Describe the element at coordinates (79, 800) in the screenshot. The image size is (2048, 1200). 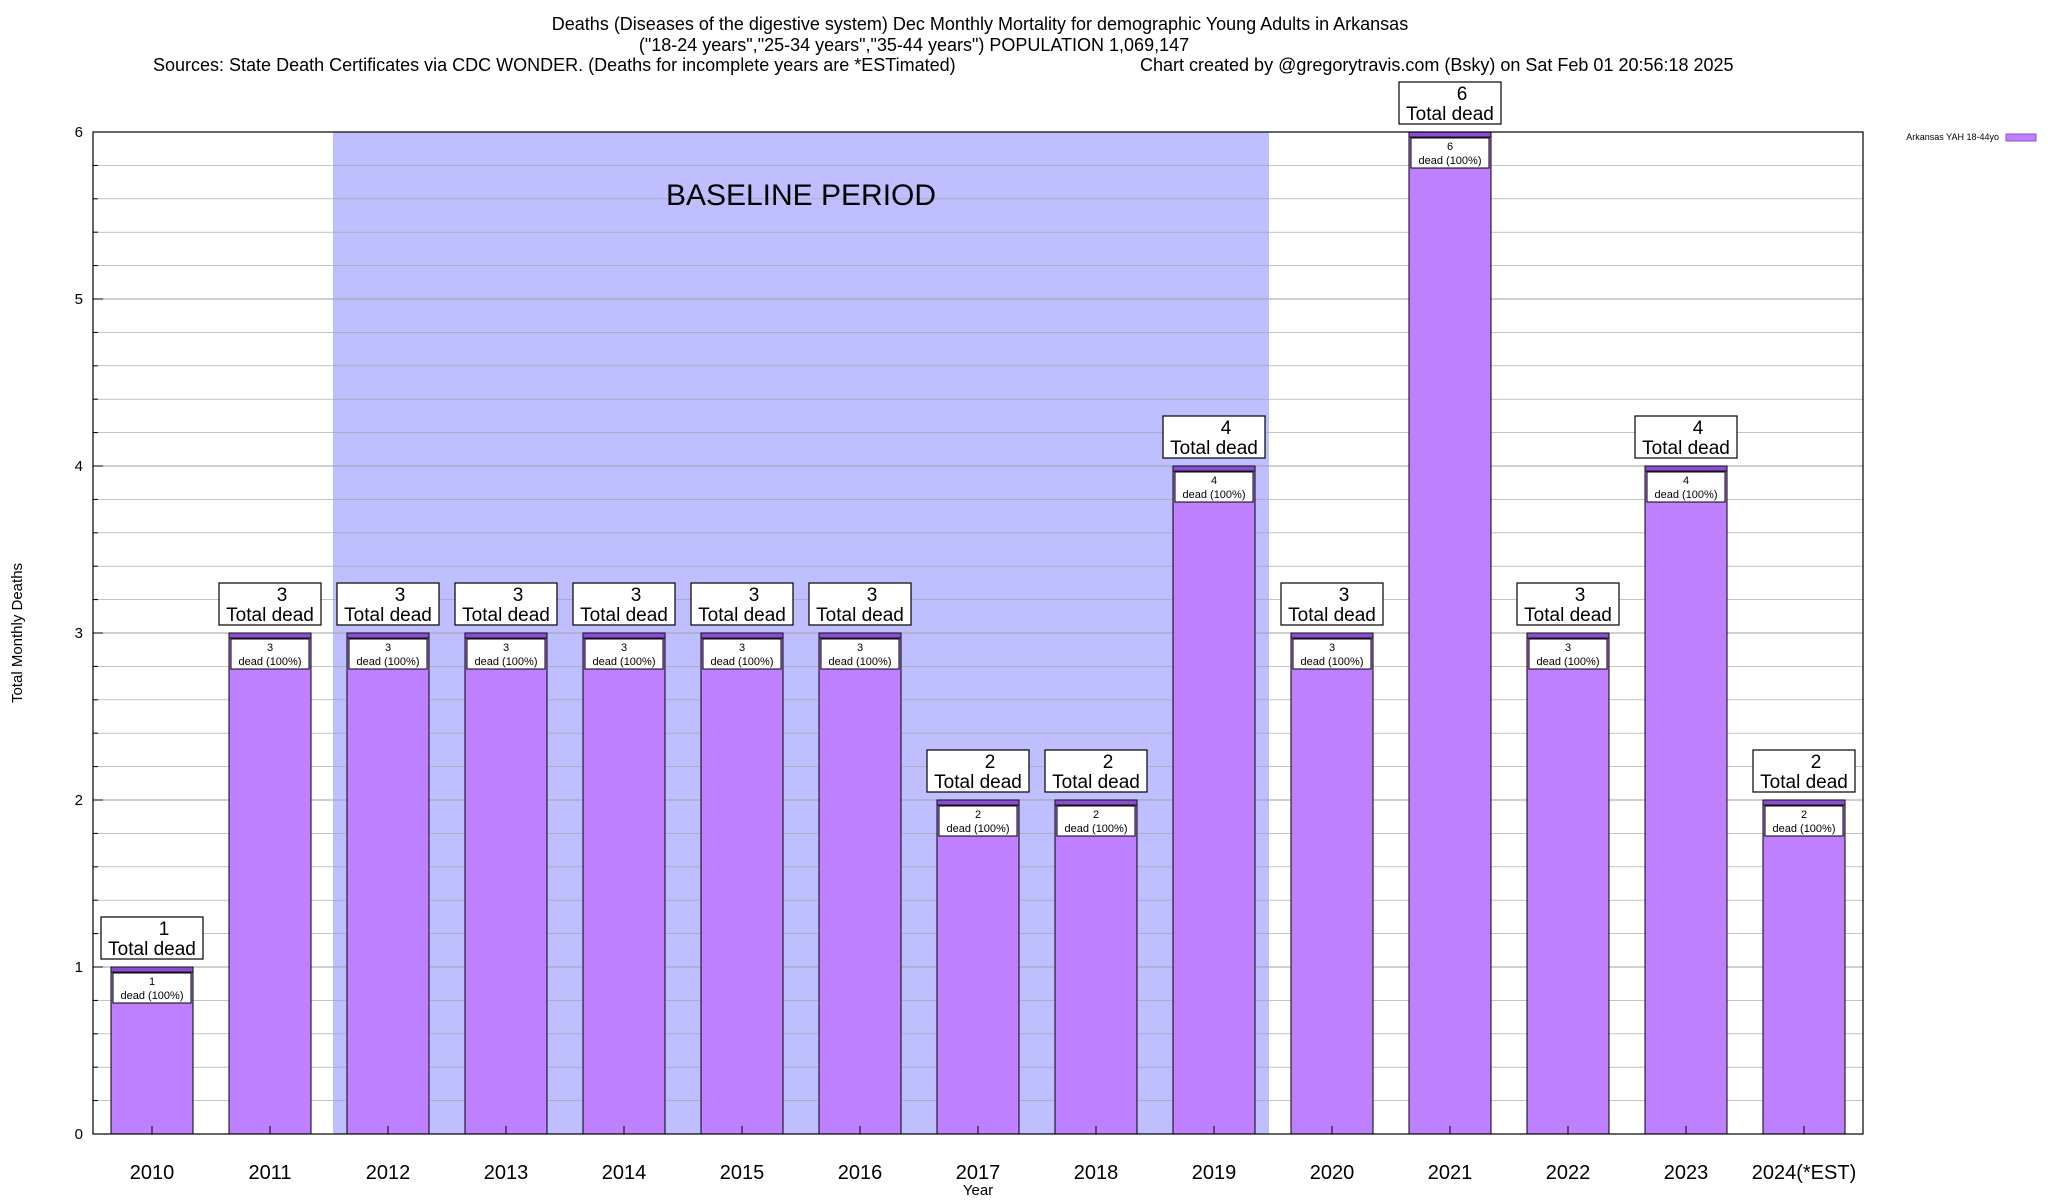
I see `y-tick-label: 2` at that location.